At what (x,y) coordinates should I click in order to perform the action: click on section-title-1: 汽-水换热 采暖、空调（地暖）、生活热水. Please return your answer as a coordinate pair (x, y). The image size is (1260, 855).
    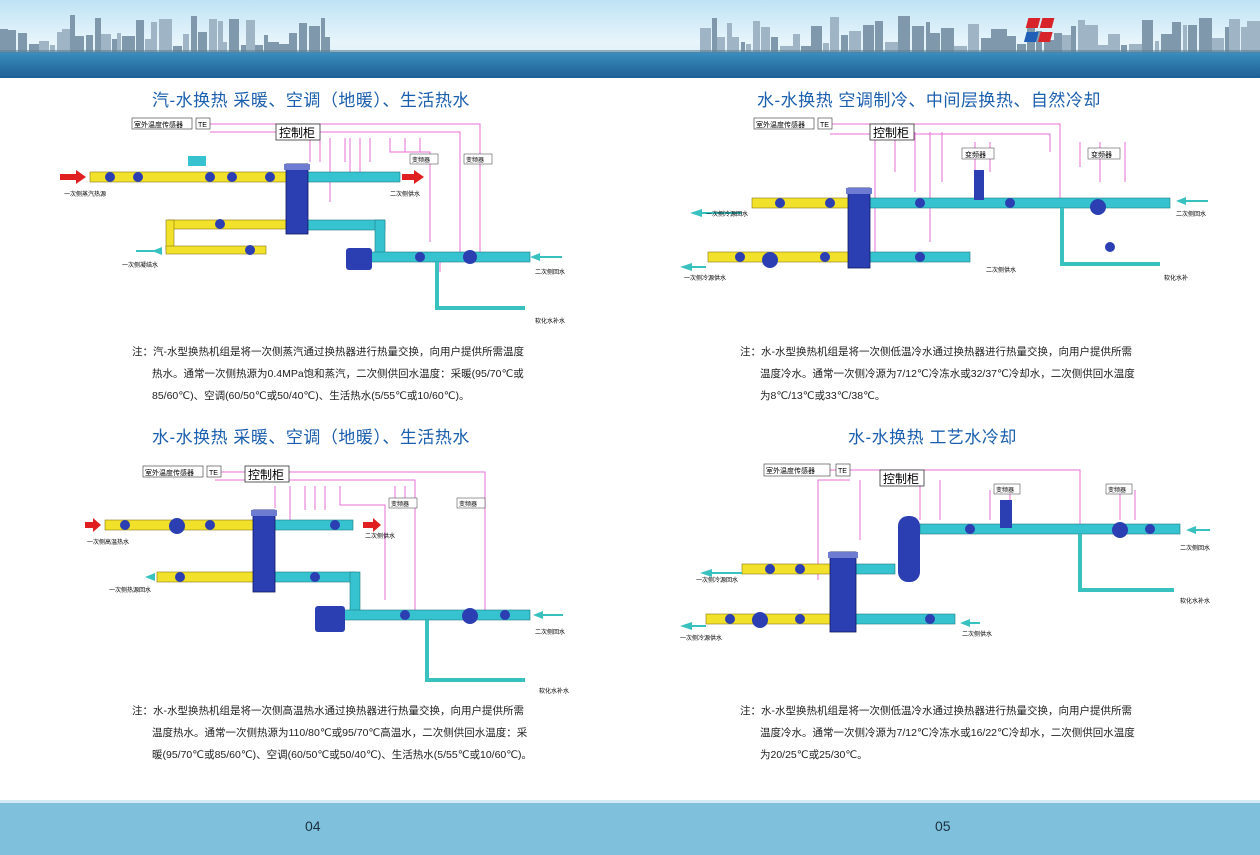
    Looking at the image, I should click on (311, 100).